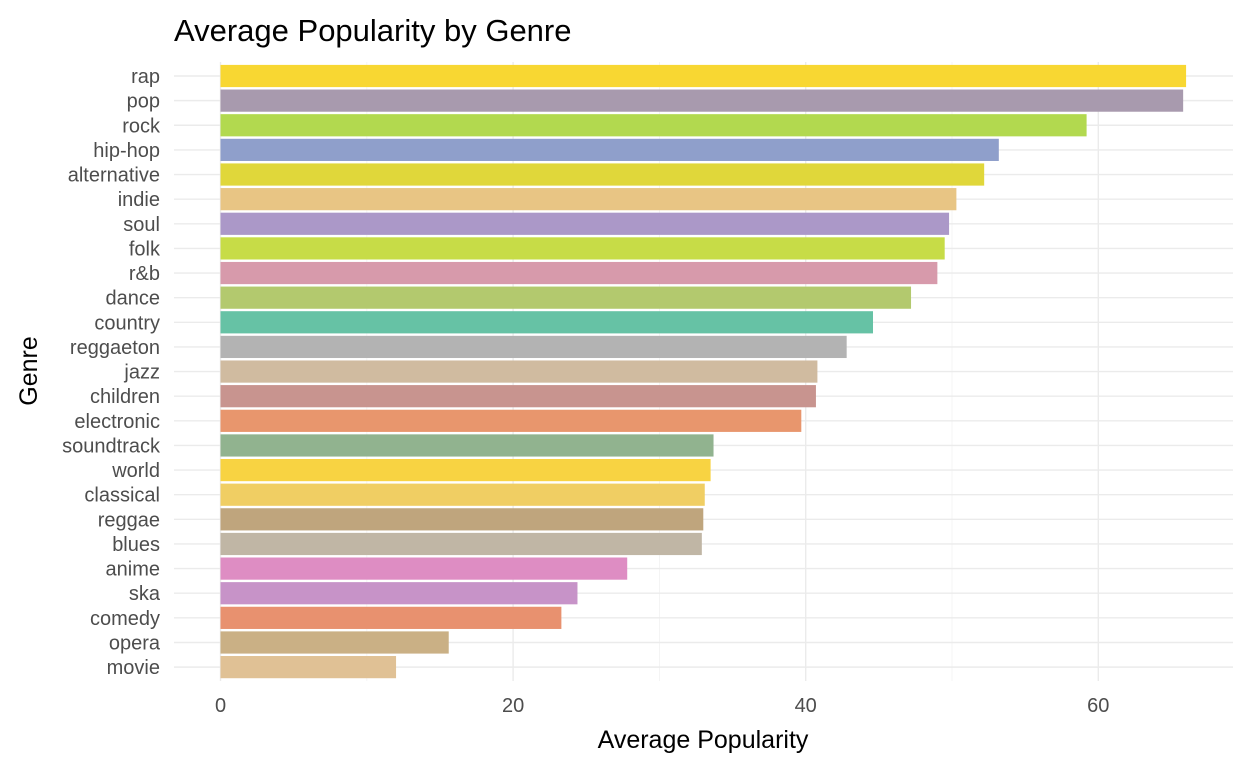 This screenshot has height=768, width=1248. I want to click on category-label: alternative, so click(114, 176).